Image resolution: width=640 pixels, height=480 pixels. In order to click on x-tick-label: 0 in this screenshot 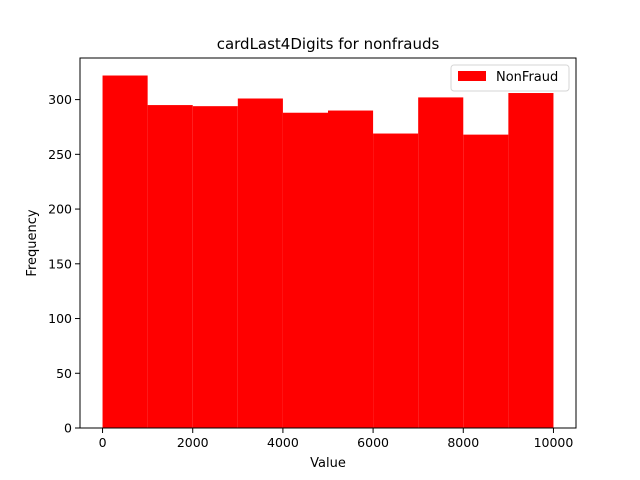, I will do `click(103, 442)`.